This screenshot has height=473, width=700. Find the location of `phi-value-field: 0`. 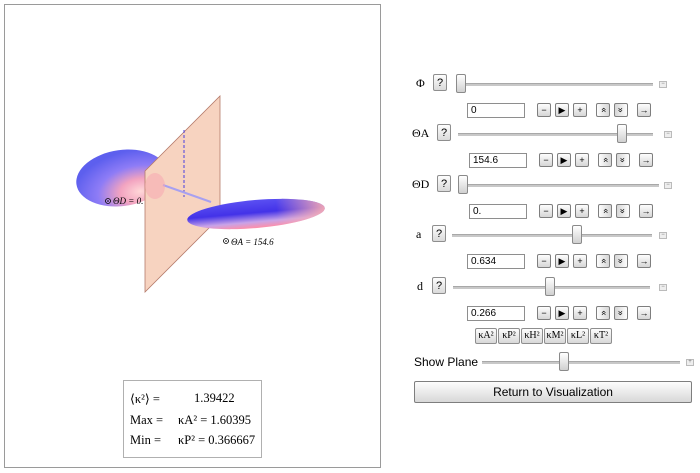

phi-value-field: 0 is located at coordinates (496, 110).